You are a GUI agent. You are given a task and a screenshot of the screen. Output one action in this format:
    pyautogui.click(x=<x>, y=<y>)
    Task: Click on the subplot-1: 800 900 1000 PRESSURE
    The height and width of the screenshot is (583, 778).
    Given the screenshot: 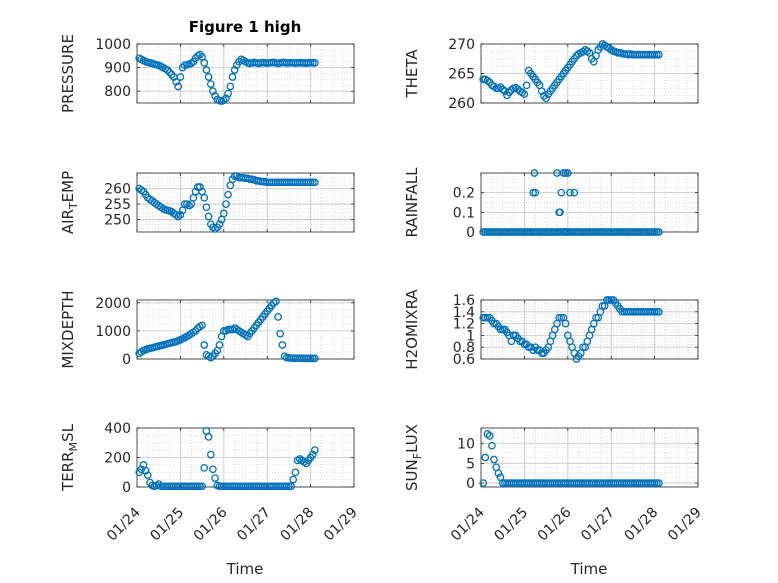 What is the action you would take?
    pyautogui.click(x=207, y=73)
    